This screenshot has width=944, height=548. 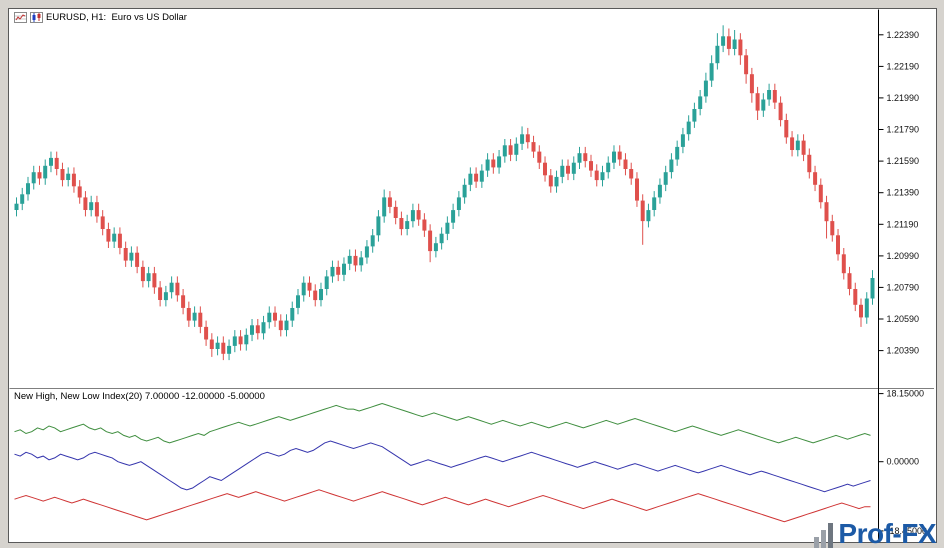 I want to click on price-tick-label: 1.21190, so click(x=903, y=224).